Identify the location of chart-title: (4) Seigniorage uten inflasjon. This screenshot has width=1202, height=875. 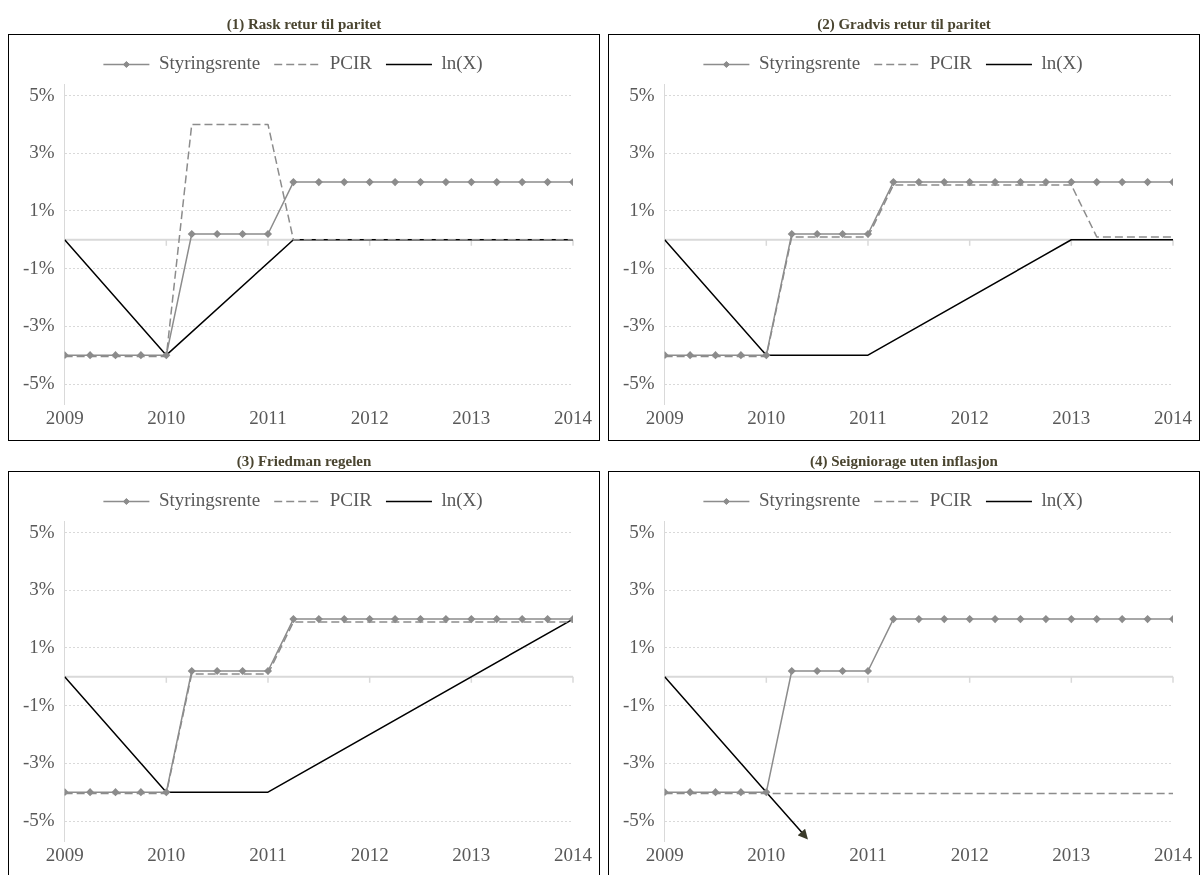
(904, 461).